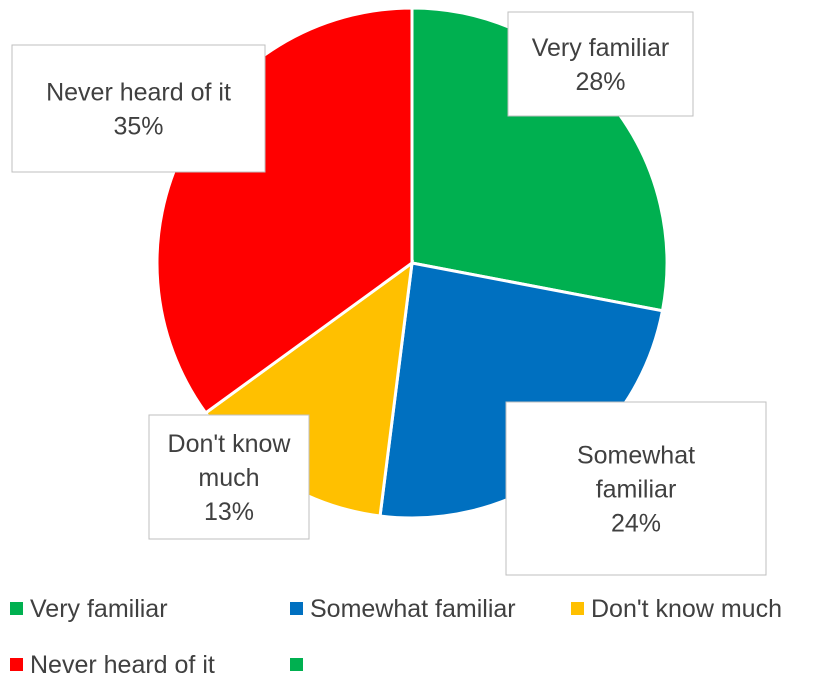 The image size is (823, 690). Describe the element at coordinates (686, 609) in the screenshot. I see `legend-label: Don't know much` at that location.